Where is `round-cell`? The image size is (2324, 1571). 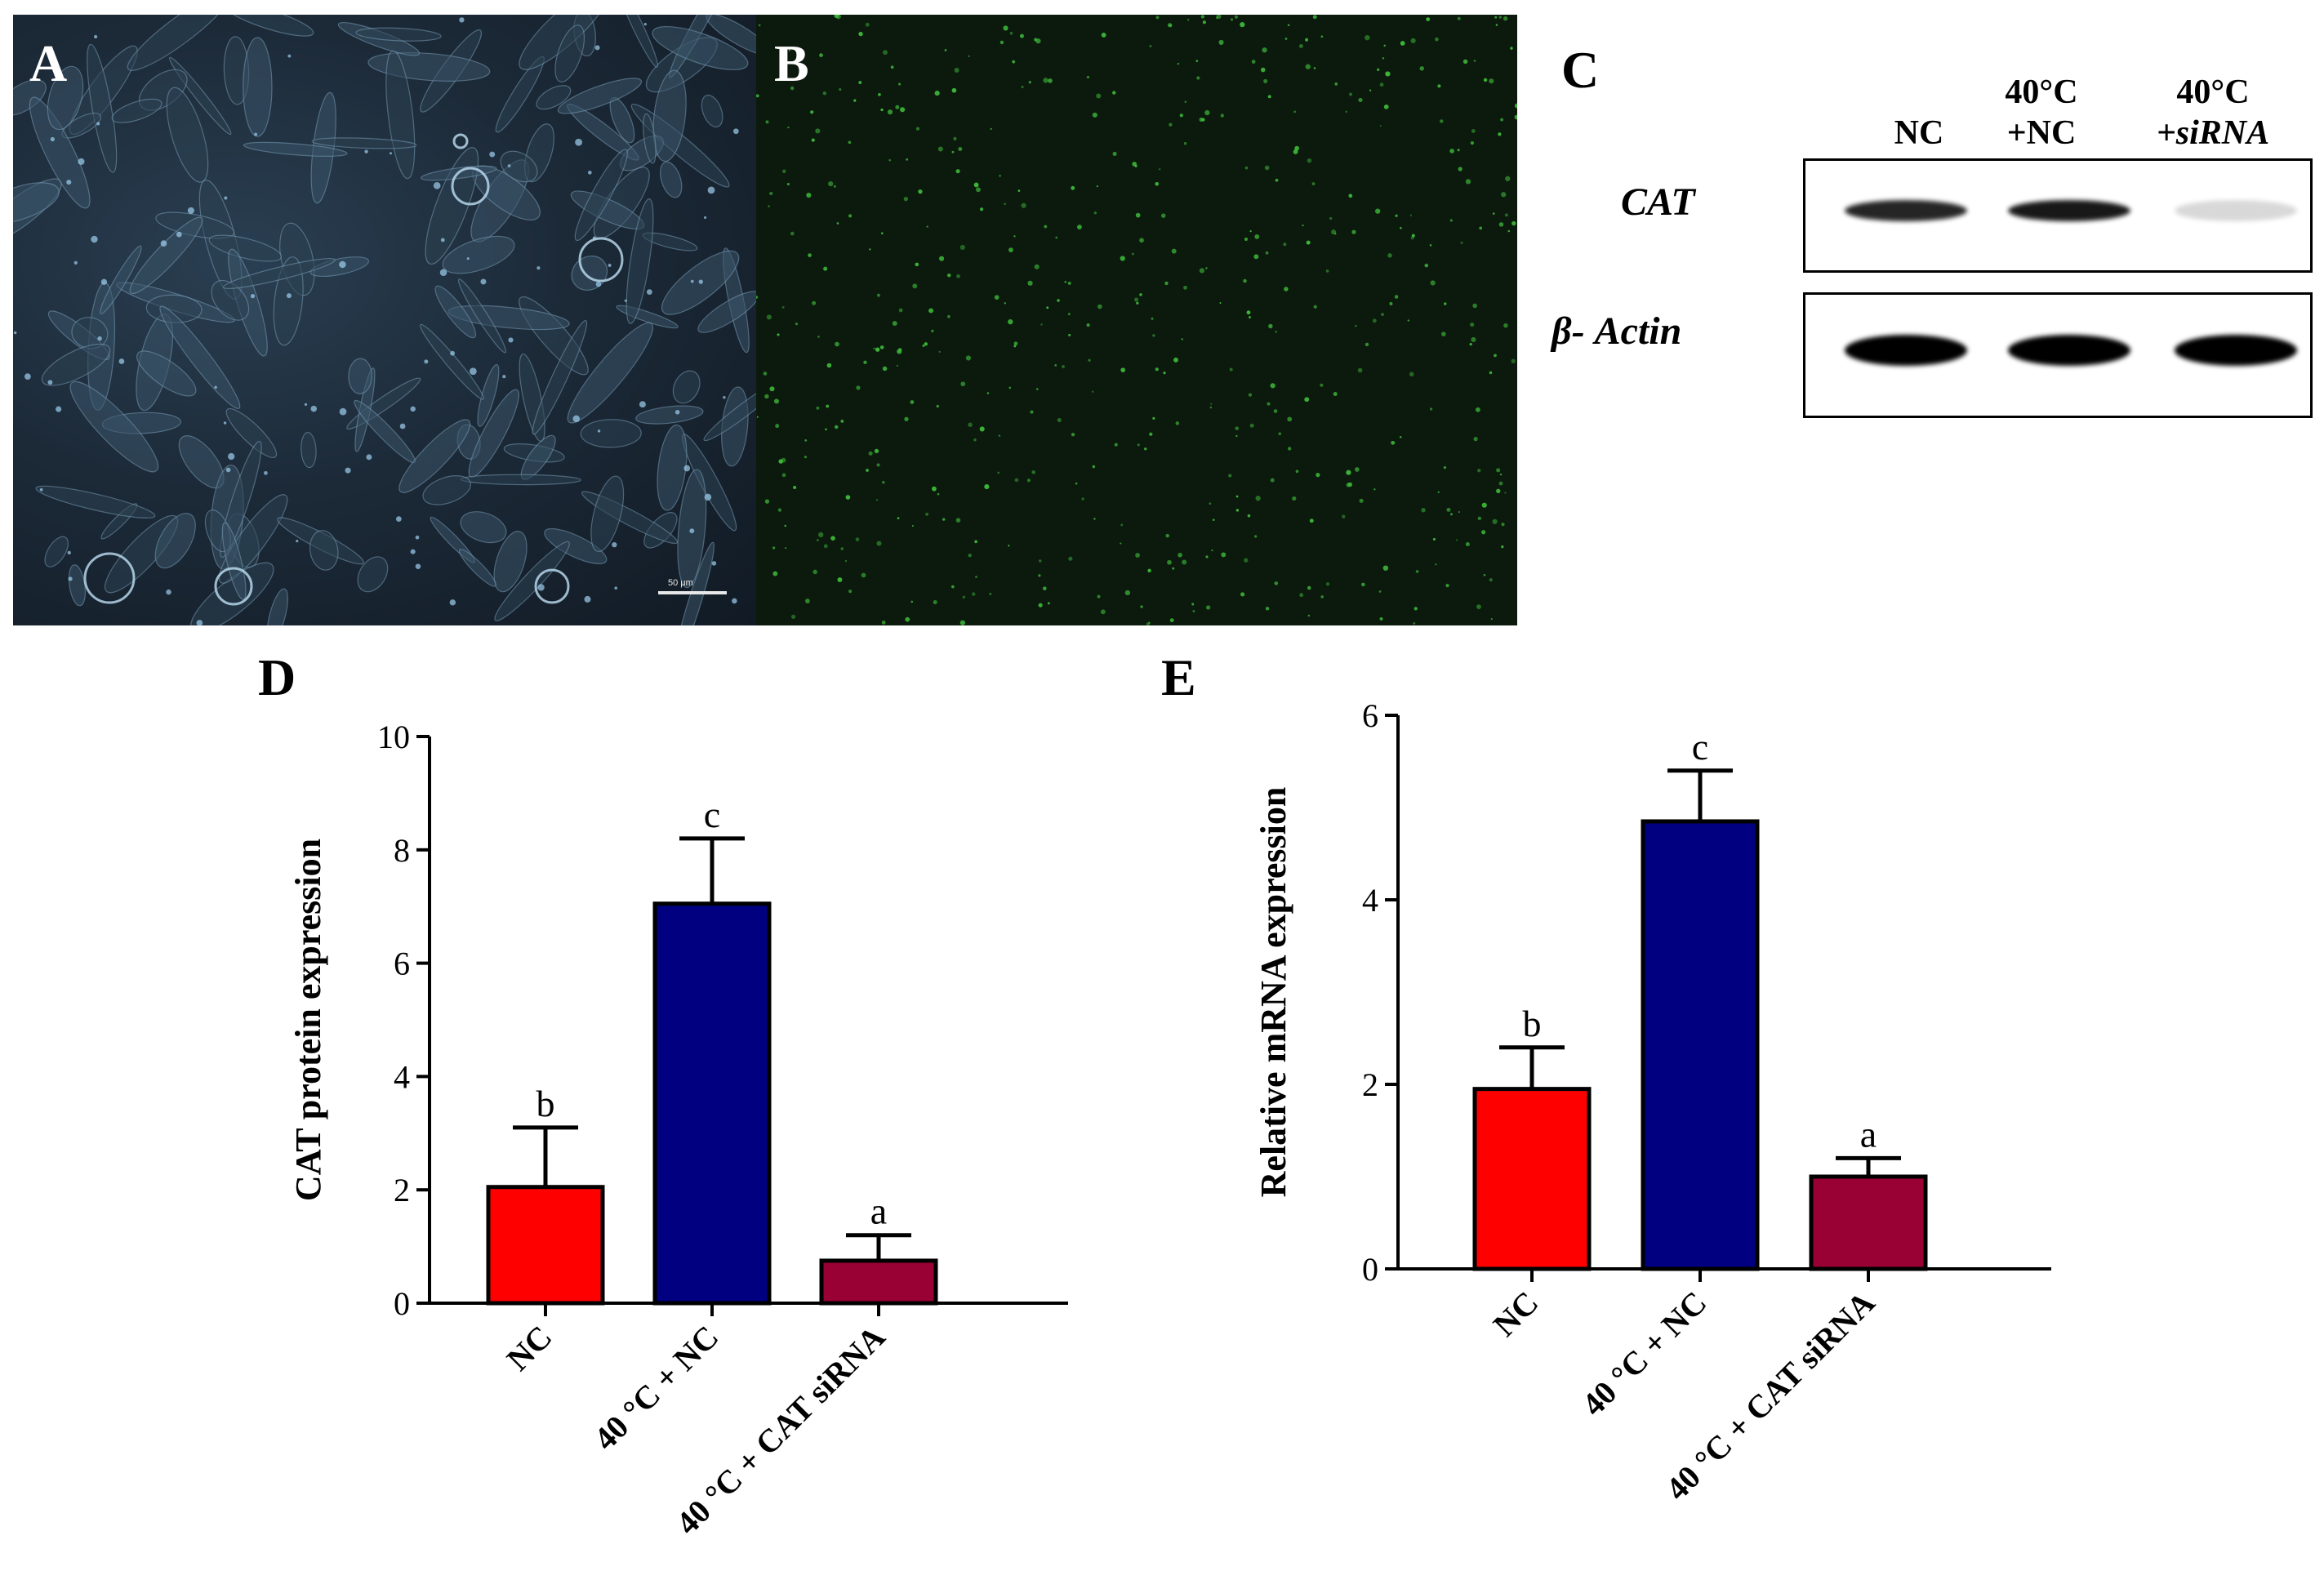 round-cell is located at coordinates (109, 578).